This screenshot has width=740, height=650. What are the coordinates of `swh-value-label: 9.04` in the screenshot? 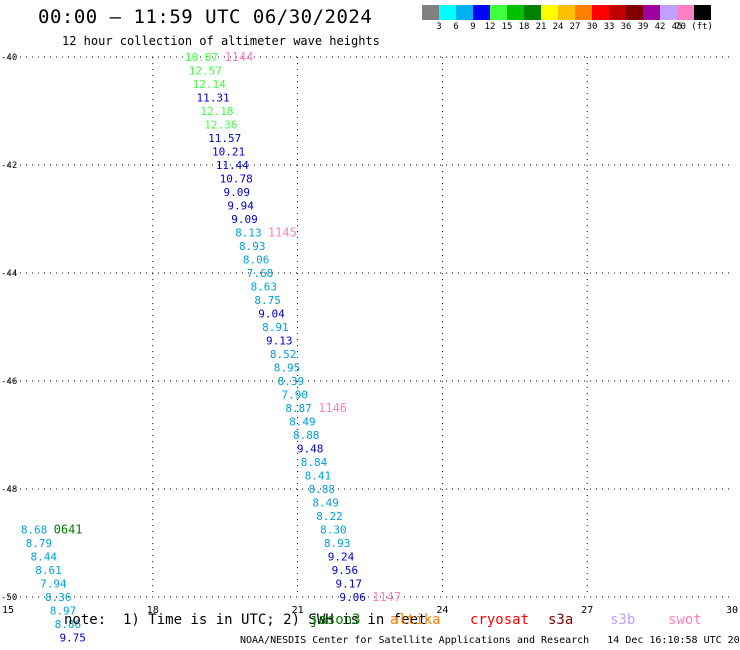 It's located at (271, 314).